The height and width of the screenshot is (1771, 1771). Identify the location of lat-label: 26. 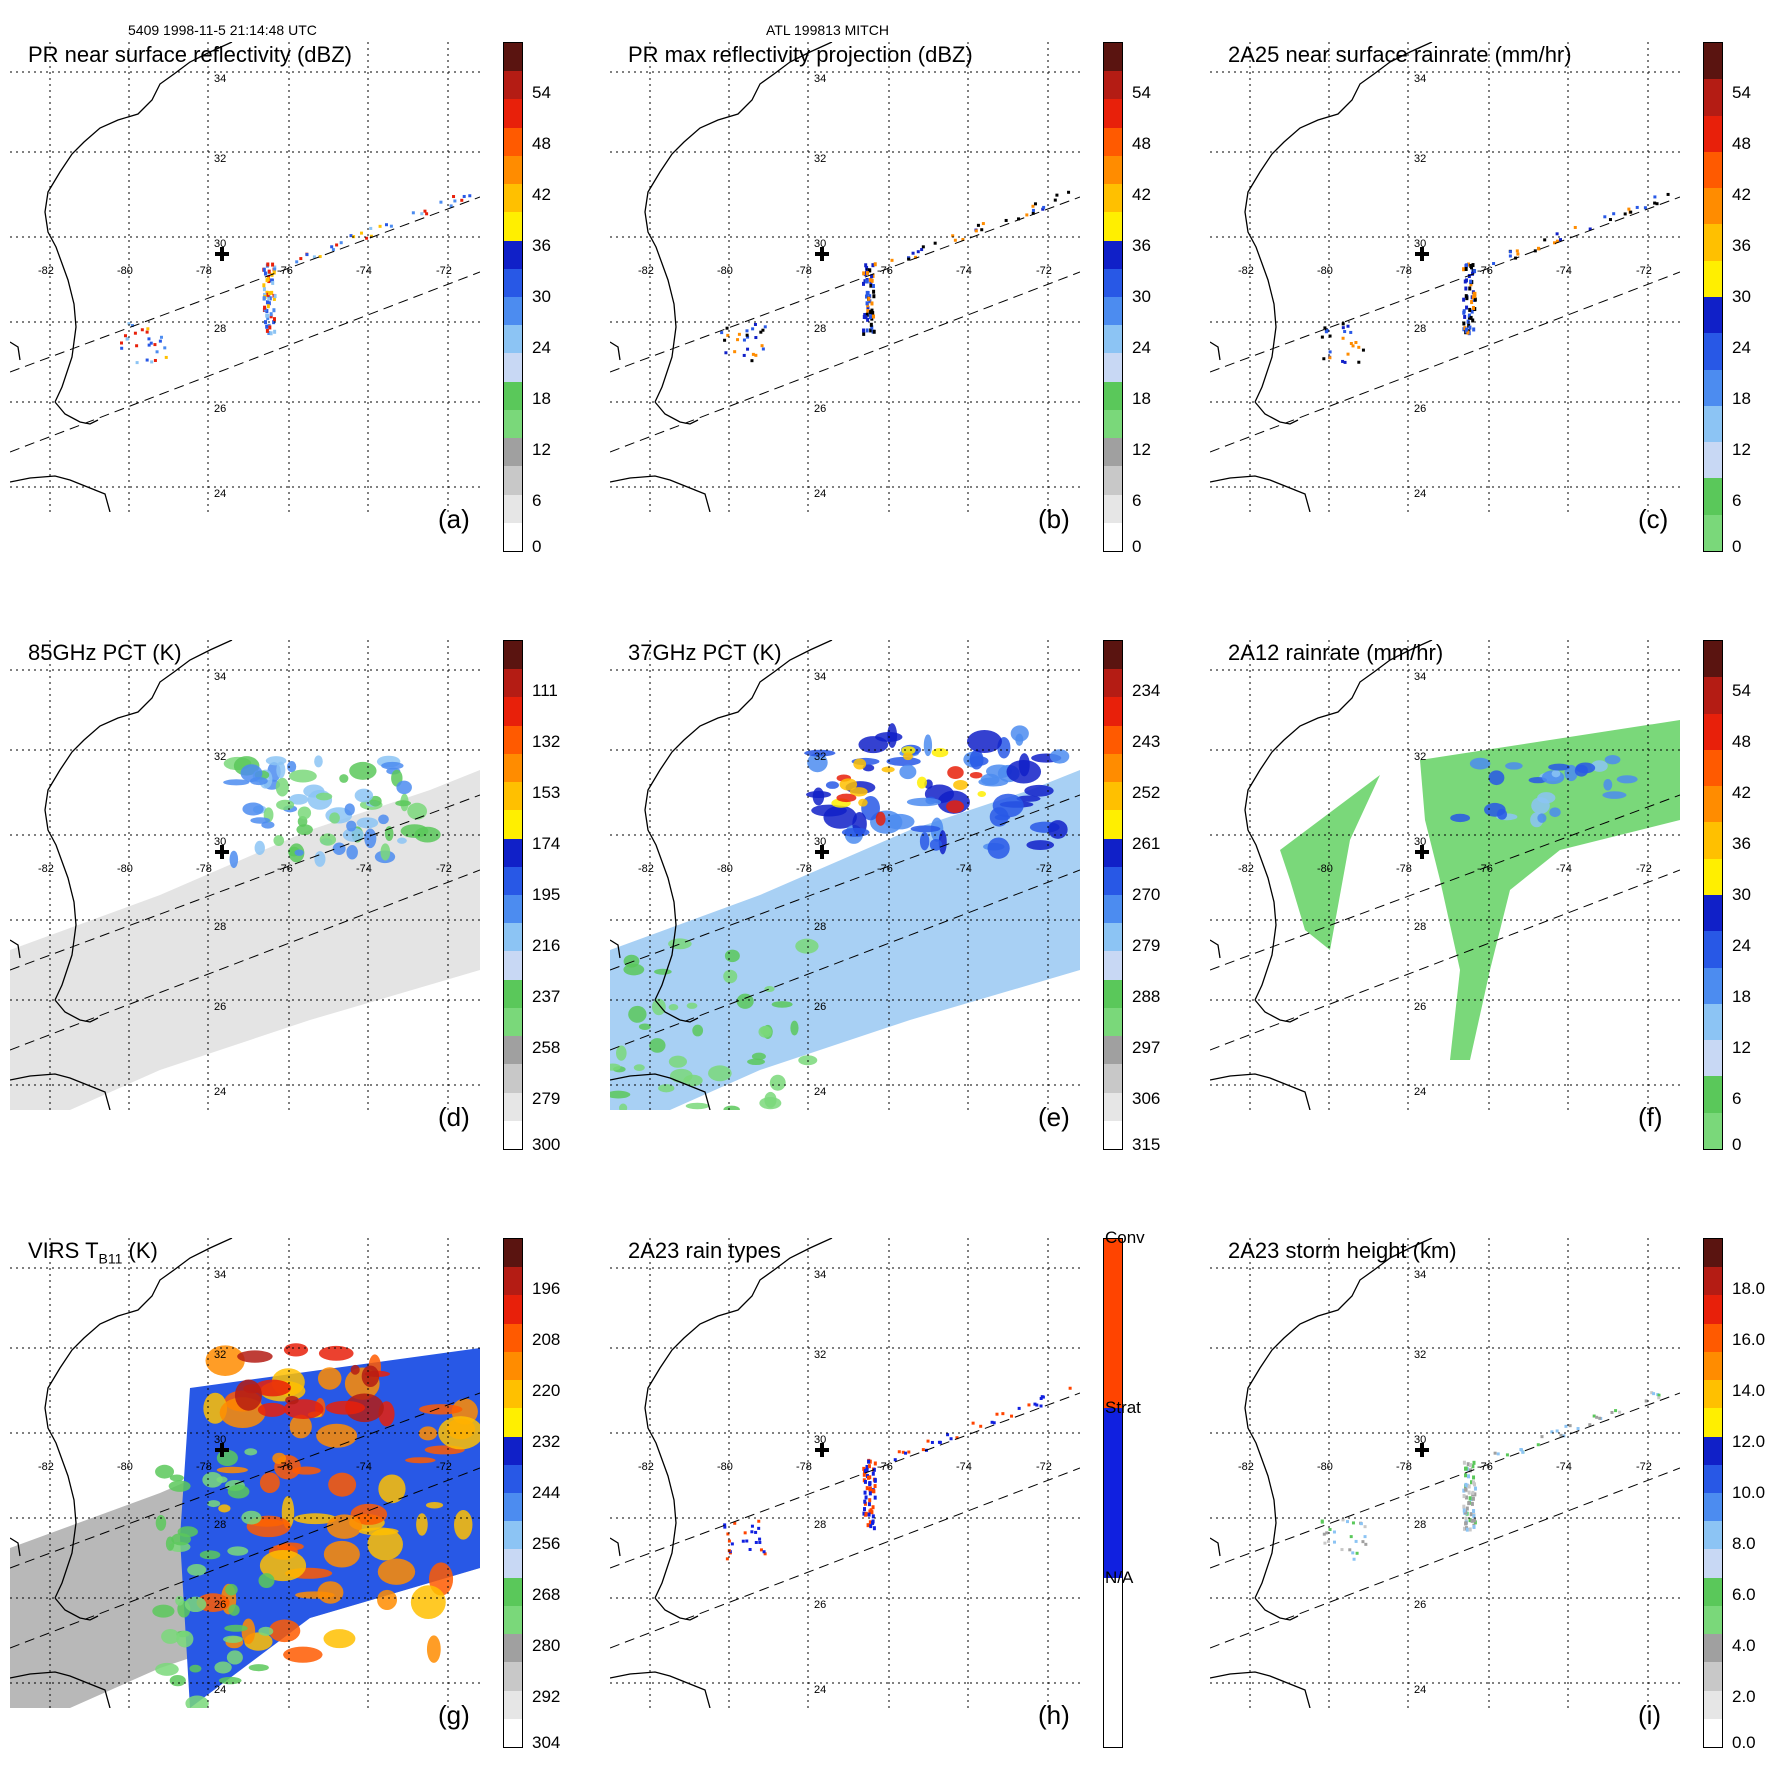
(820, 409).